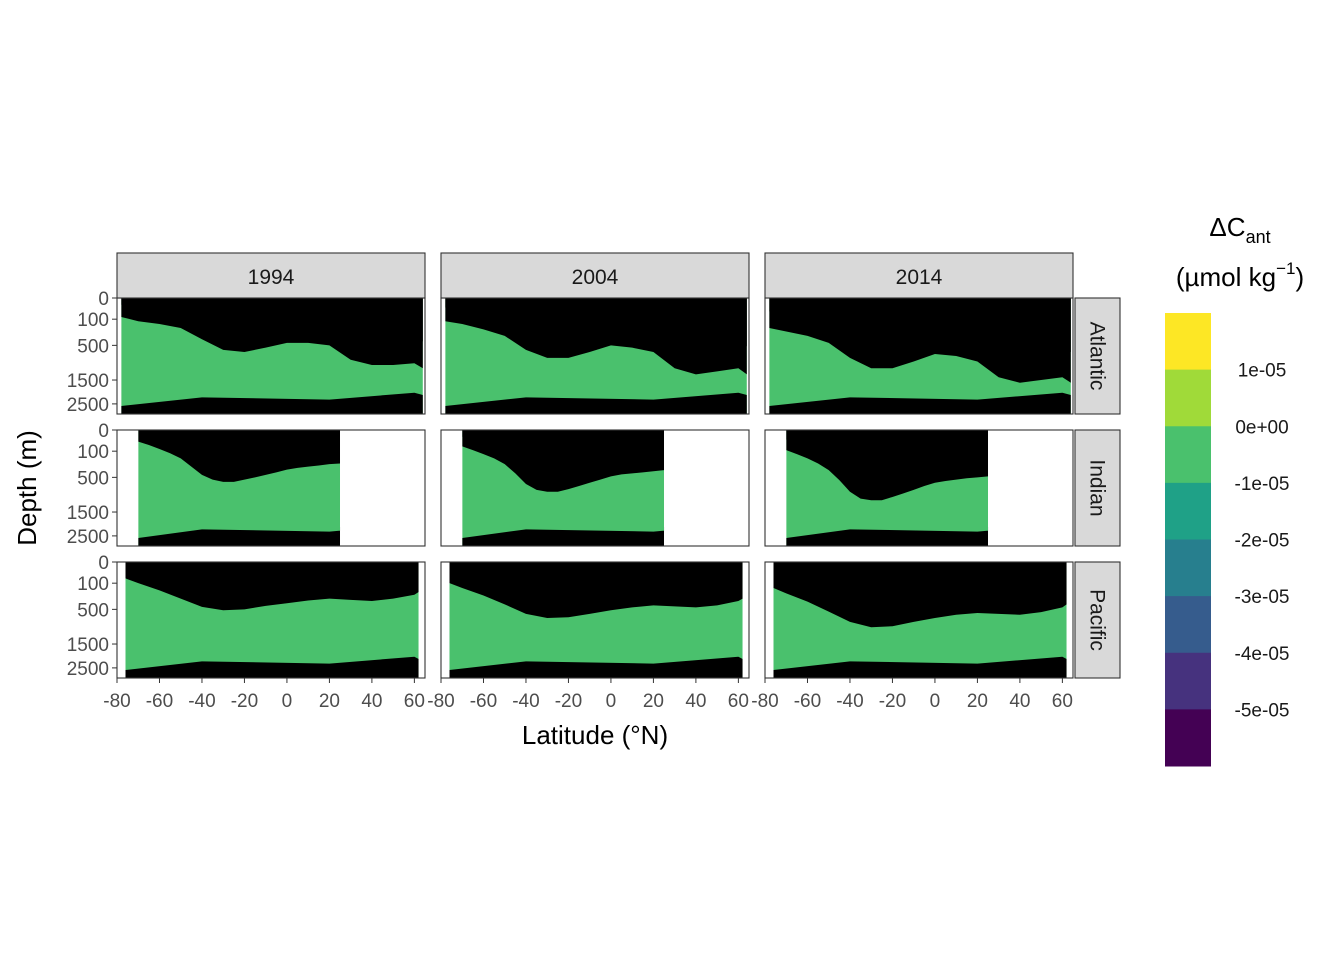 The width and height of the screenshot is (1344, 960). What do you see at coordinates (563, 488) in the screenshot?
I see `panel-indian-2004` at bounding box center [563, 488].